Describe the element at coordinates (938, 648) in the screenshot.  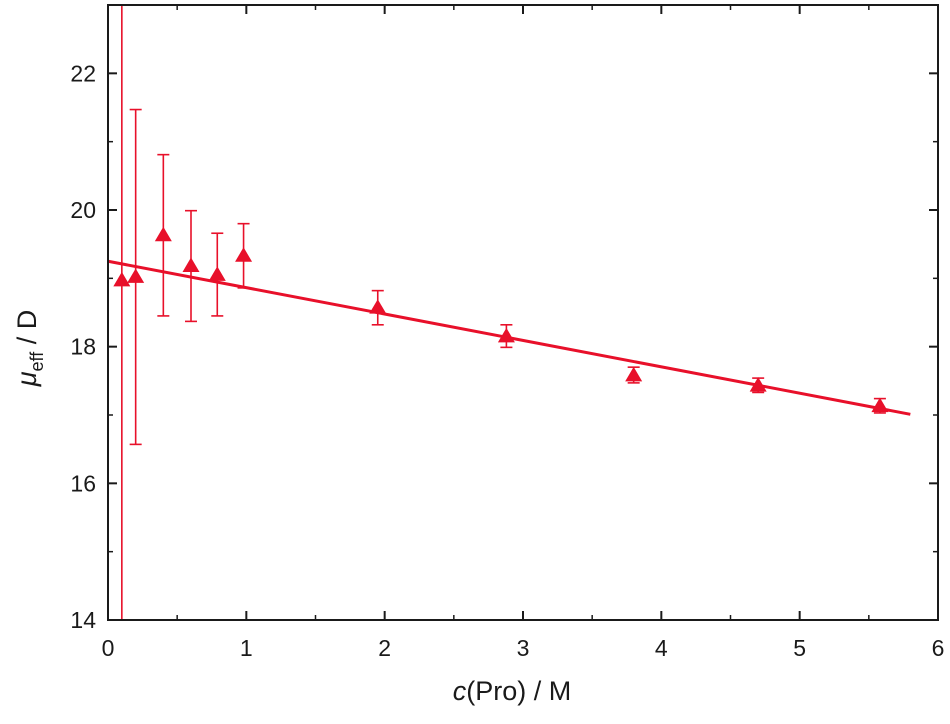
I see `x-tick-label: 6` at that location.